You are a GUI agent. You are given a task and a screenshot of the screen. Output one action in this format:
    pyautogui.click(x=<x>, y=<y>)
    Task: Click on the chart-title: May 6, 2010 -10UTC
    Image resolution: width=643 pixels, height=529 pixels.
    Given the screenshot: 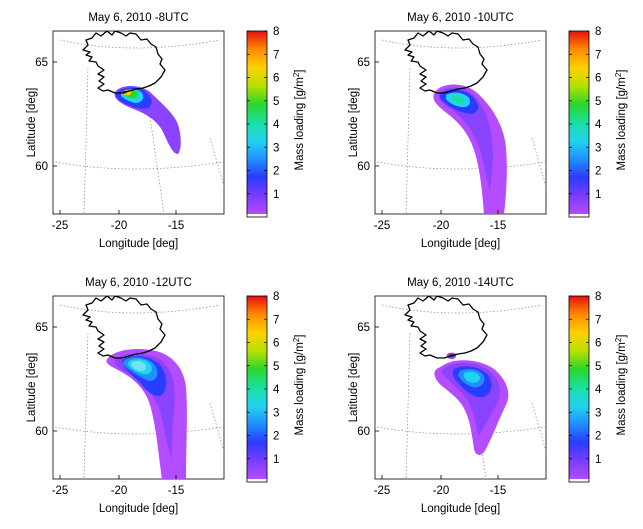 What is the action you would take?
    pyautogui.click(x=460, y=18)
    